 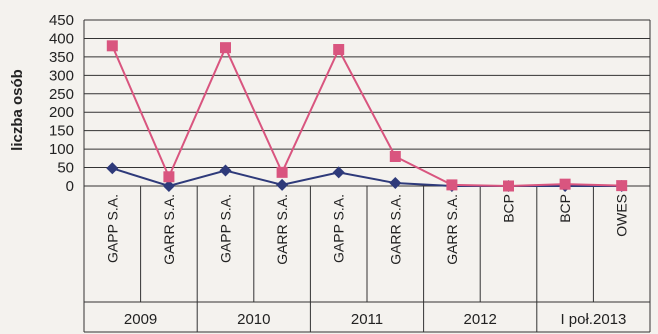 What do you see at coordinates (593, 319) in the screenshot?
I see `group-label: I poł.2013` at bounding box center [593, 319].